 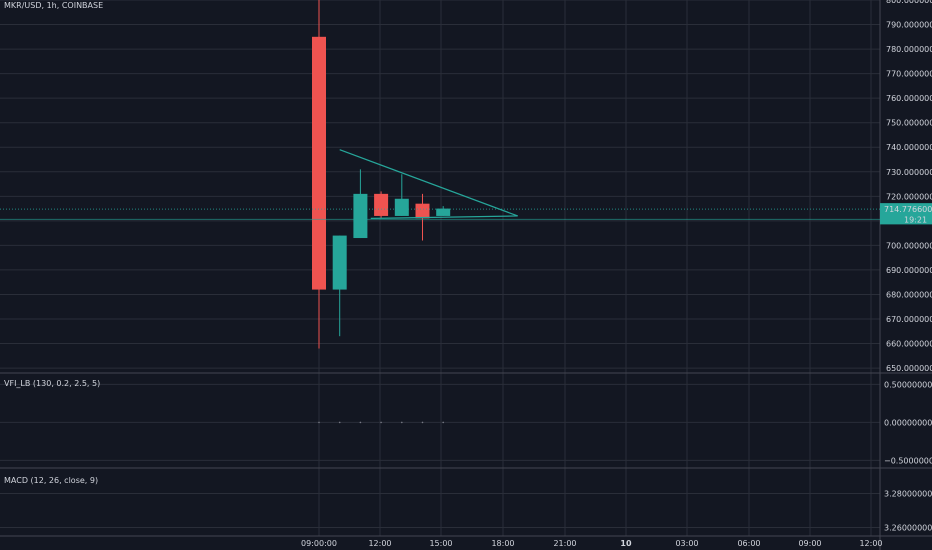 I want to click on y-tick-label: 760.00000000, so click(x=909, y=98).